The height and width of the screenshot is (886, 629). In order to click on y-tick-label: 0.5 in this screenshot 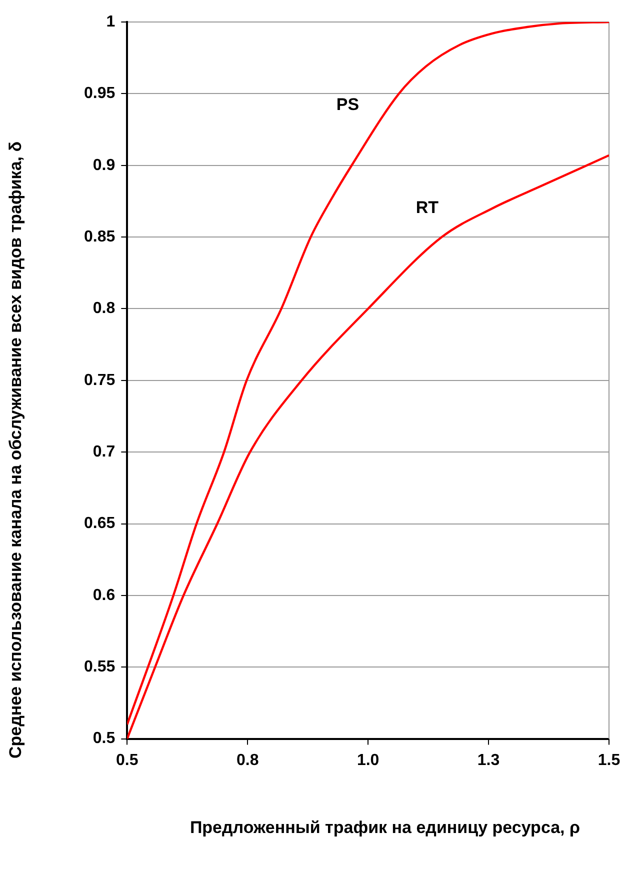, I will do `click(104, 739)`.